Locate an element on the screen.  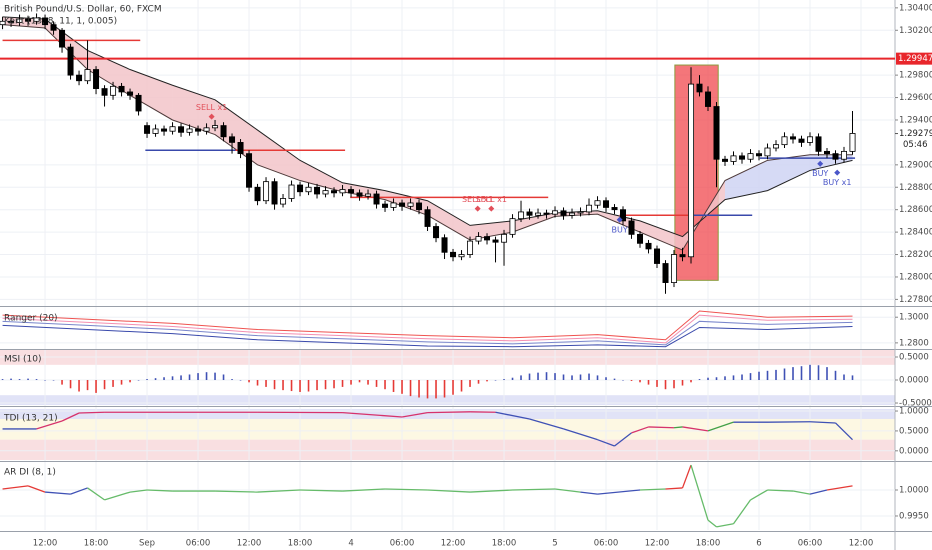
panel-title: TDI (13, 21) is located at coordinates (30, 419).